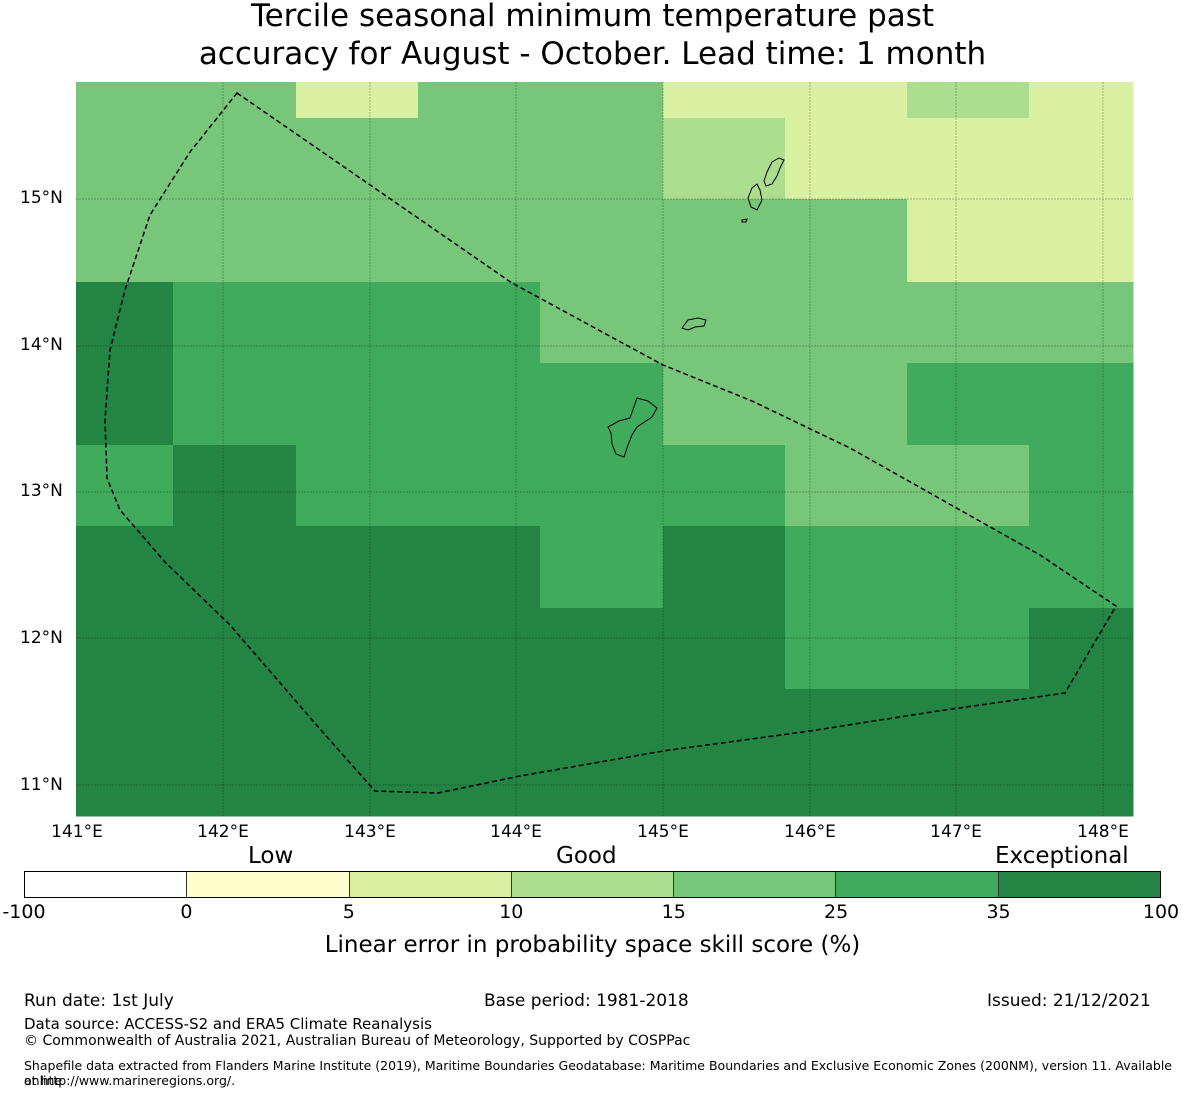 The width and height of the screenshot is (1185, 1095). Describe the element at coordinates (41, 785) in the screenshot. I see `lat-label-11n: 11°N` at that location.